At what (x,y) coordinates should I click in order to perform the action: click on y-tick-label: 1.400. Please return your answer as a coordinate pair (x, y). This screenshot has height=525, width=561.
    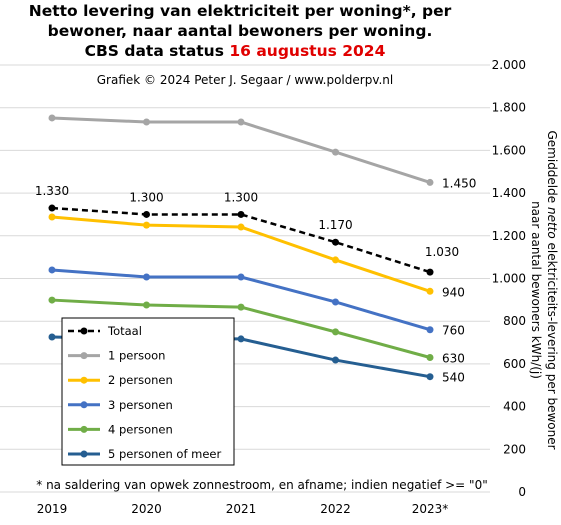
    Looking at the image, I should click on (509, 193).